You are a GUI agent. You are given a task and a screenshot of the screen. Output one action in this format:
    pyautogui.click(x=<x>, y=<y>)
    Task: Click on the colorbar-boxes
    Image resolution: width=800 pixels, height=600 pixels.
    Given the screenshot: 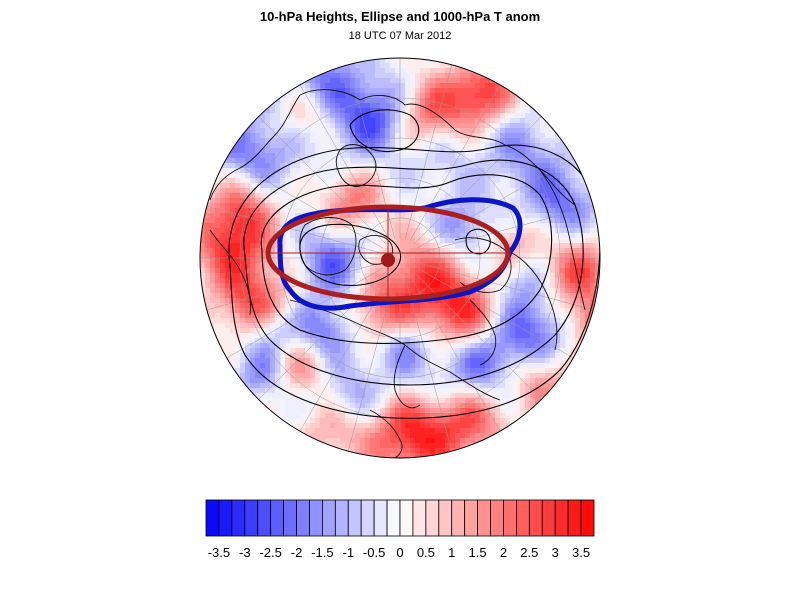 What is the action you would take?
    pyautogui.click(x=400, y=518)
    